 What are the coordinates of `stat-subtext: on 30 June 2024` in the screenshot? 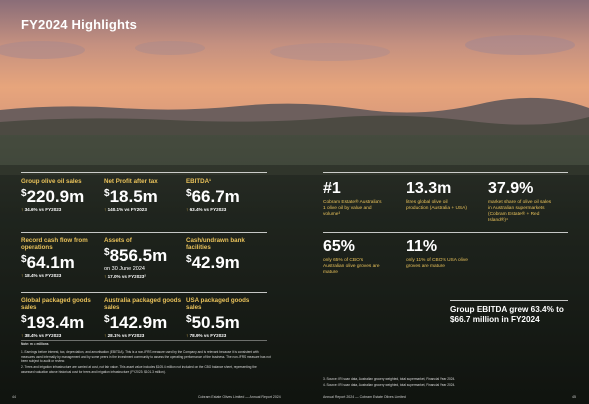 It's located at (124, 269).